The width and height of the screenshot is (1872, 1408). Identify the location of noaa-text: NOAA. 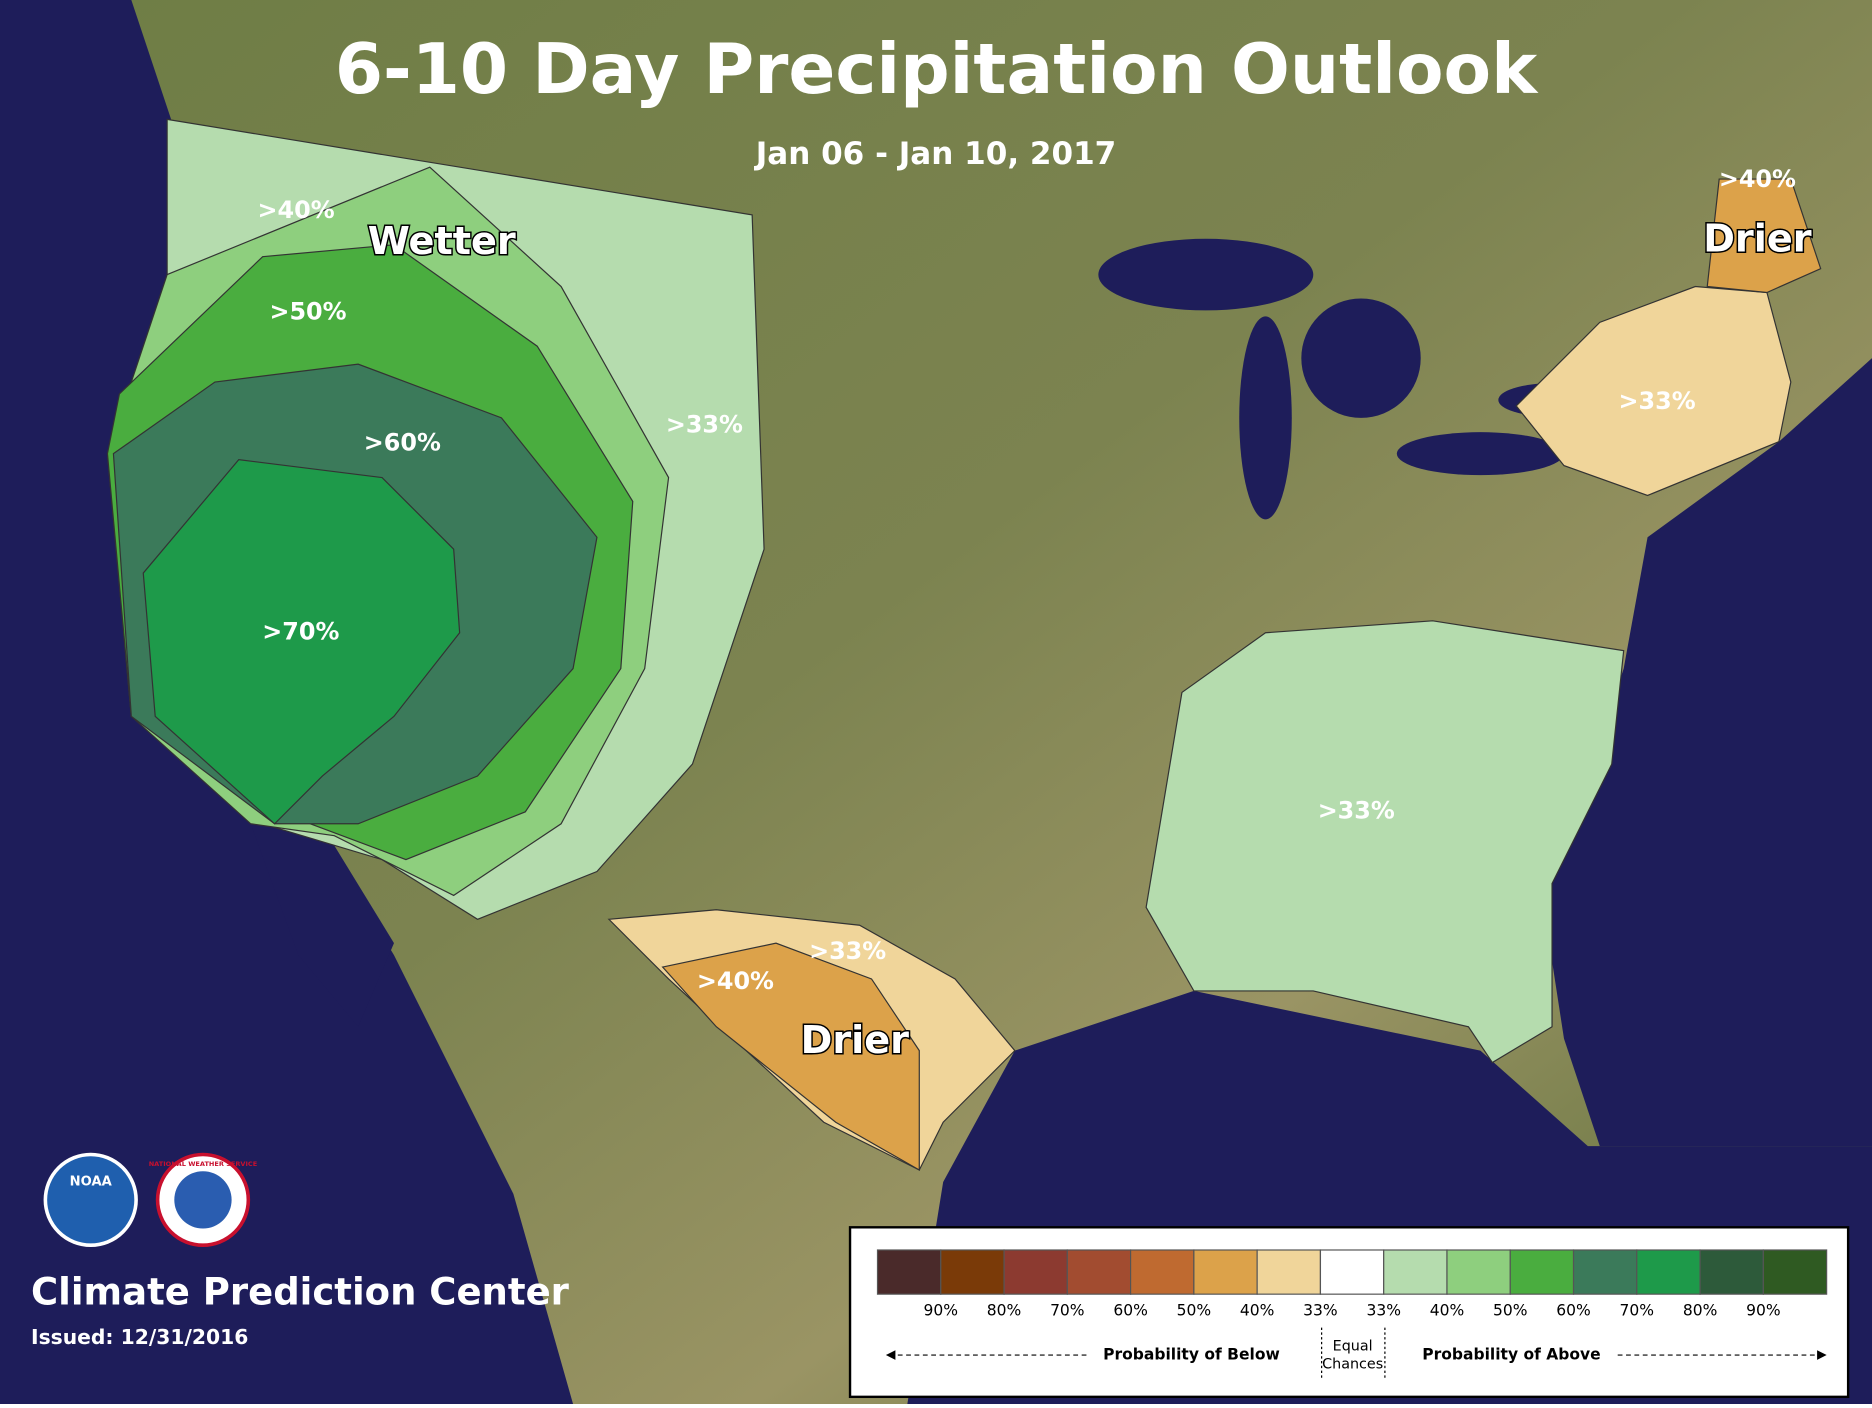
(91, 1181).